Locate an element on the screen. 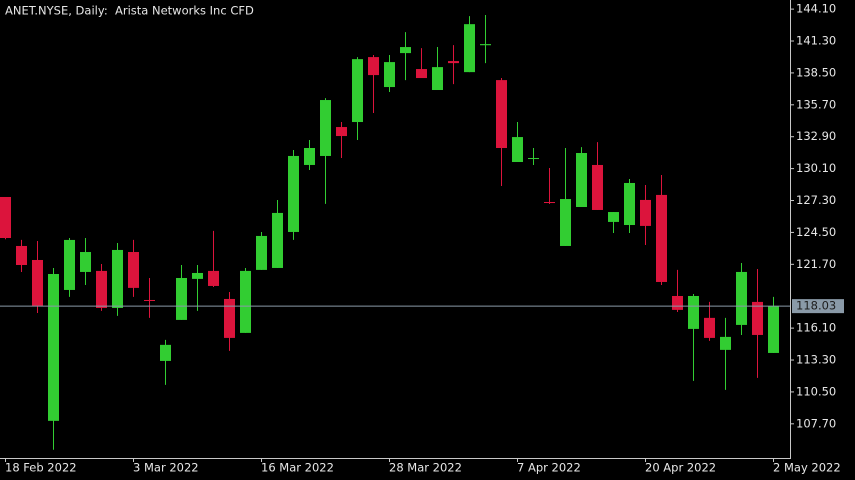 The height and width of the screenshot is (480, 855). x-tick-label: 20 Apr 2022 is located at coordinates (680, 468).